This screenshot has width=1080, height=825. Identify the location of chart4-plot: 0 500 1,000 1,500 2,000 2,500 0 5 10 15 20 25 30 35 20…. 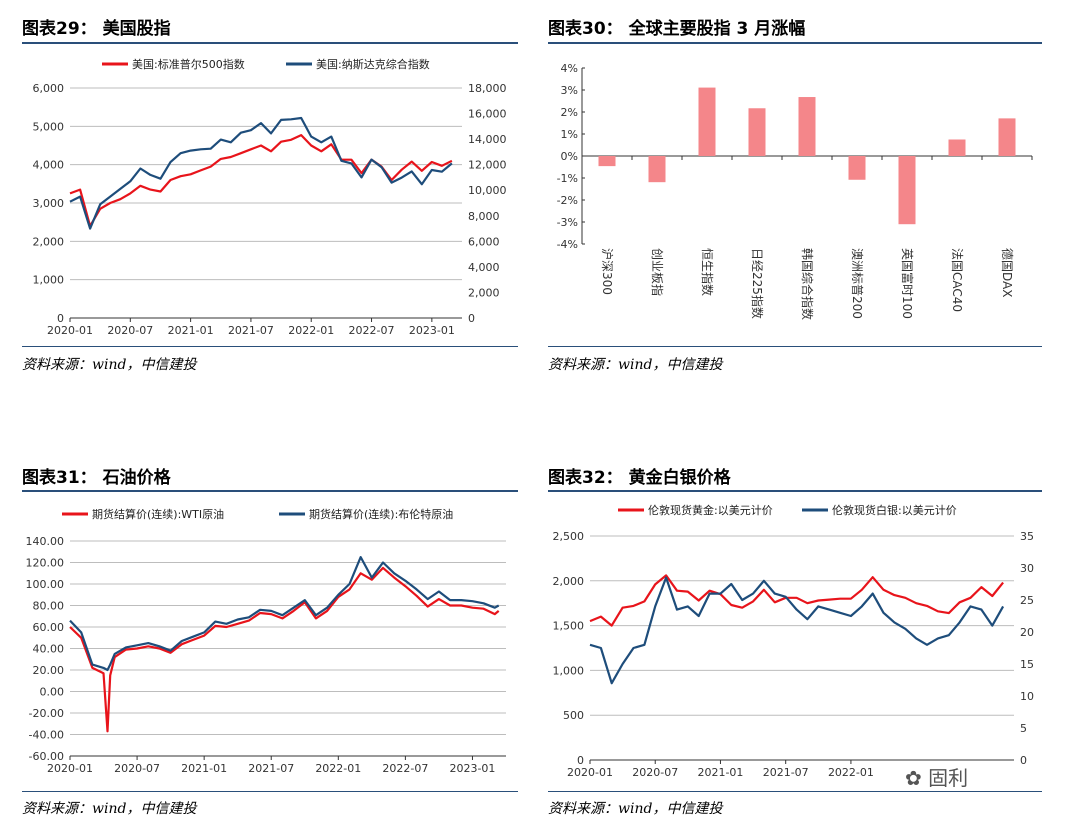
(794, 641).